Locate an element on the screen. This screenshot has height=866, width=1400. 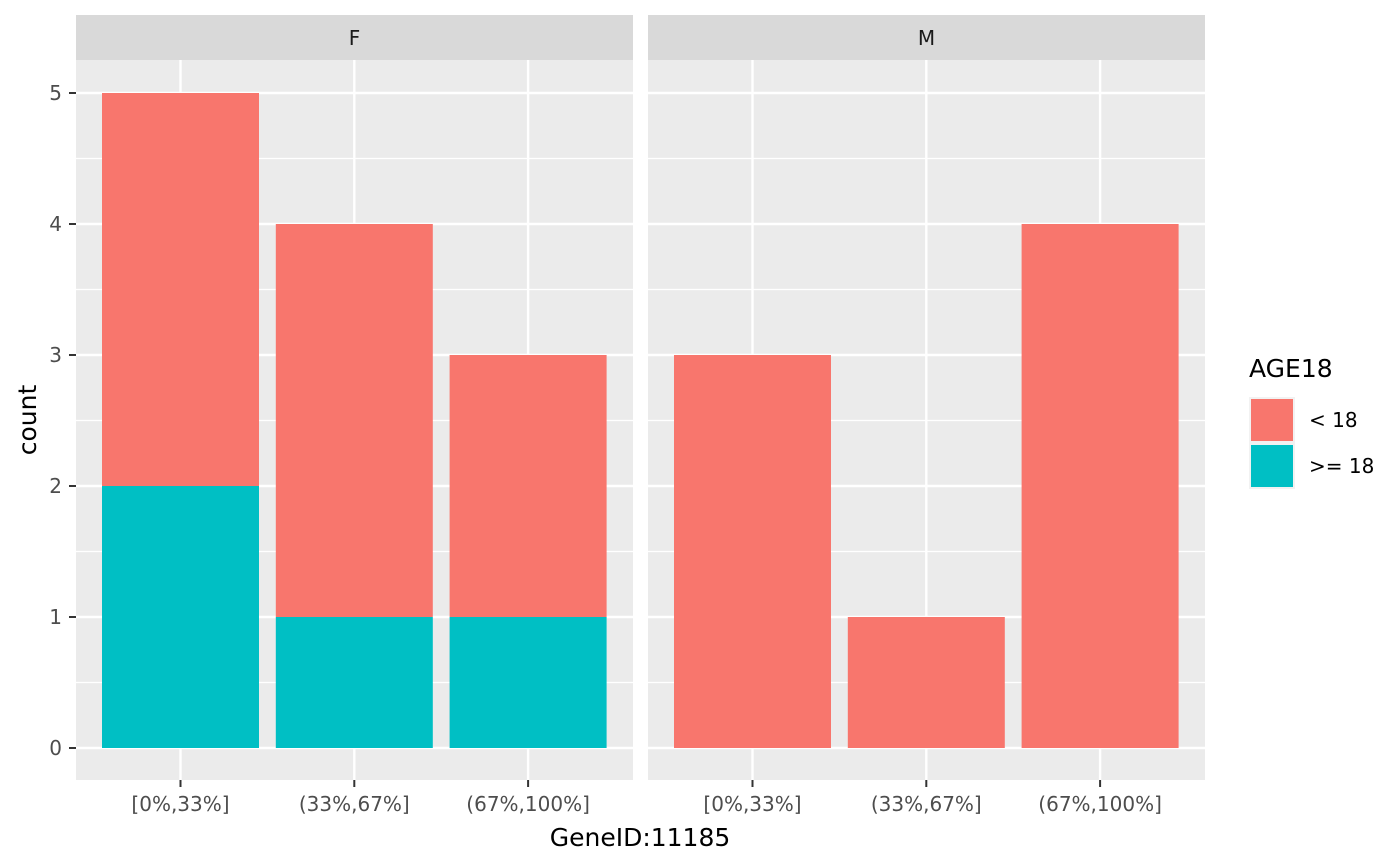
y-tick-label: 5 is located at coordinates (55, 93).